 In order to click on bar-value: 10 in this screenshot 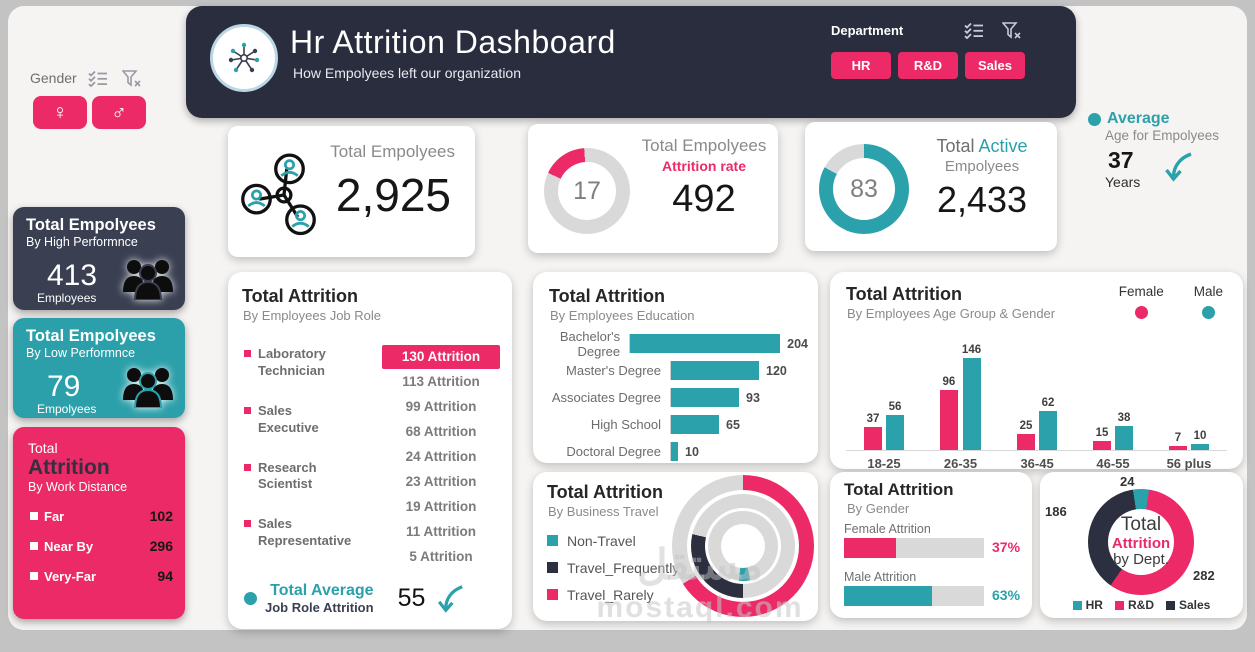, I will do `click(692, 451)`.